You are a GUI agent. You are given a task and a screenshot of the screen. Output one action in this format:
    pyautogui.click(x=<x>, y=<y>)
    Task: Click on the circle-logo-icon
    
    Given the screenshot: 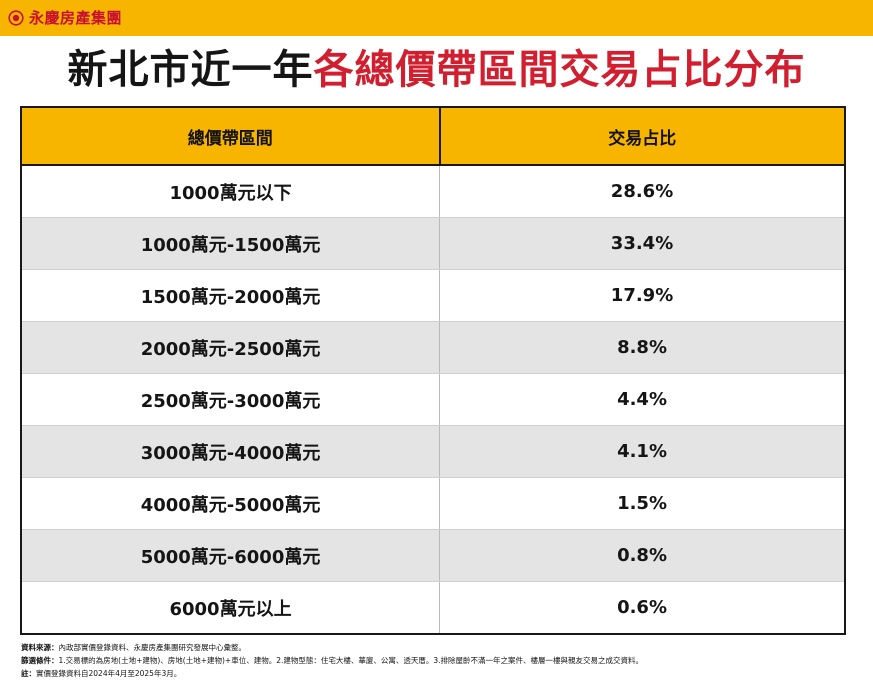 What is the action you would take?
    pyautogui.click(x=16, y=18)
    